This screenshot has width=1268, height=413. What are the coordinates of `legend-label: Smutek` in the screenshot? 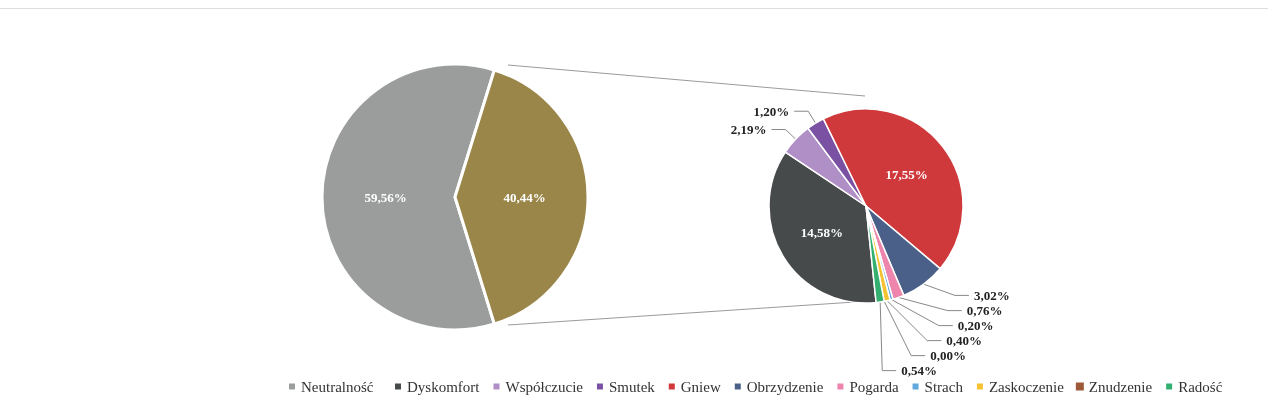 It's located at (632, 386).